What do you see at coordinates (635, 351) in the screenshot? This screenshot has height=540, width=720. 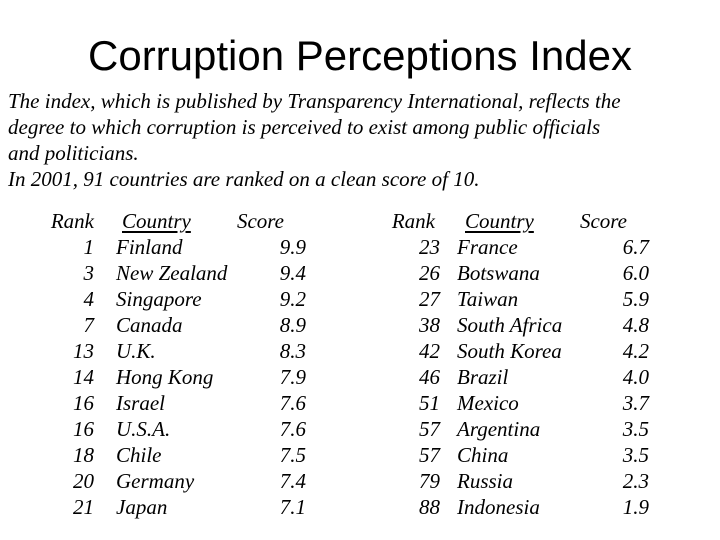 I see `score-cell: 4.2` at bounding box center [635, 351].